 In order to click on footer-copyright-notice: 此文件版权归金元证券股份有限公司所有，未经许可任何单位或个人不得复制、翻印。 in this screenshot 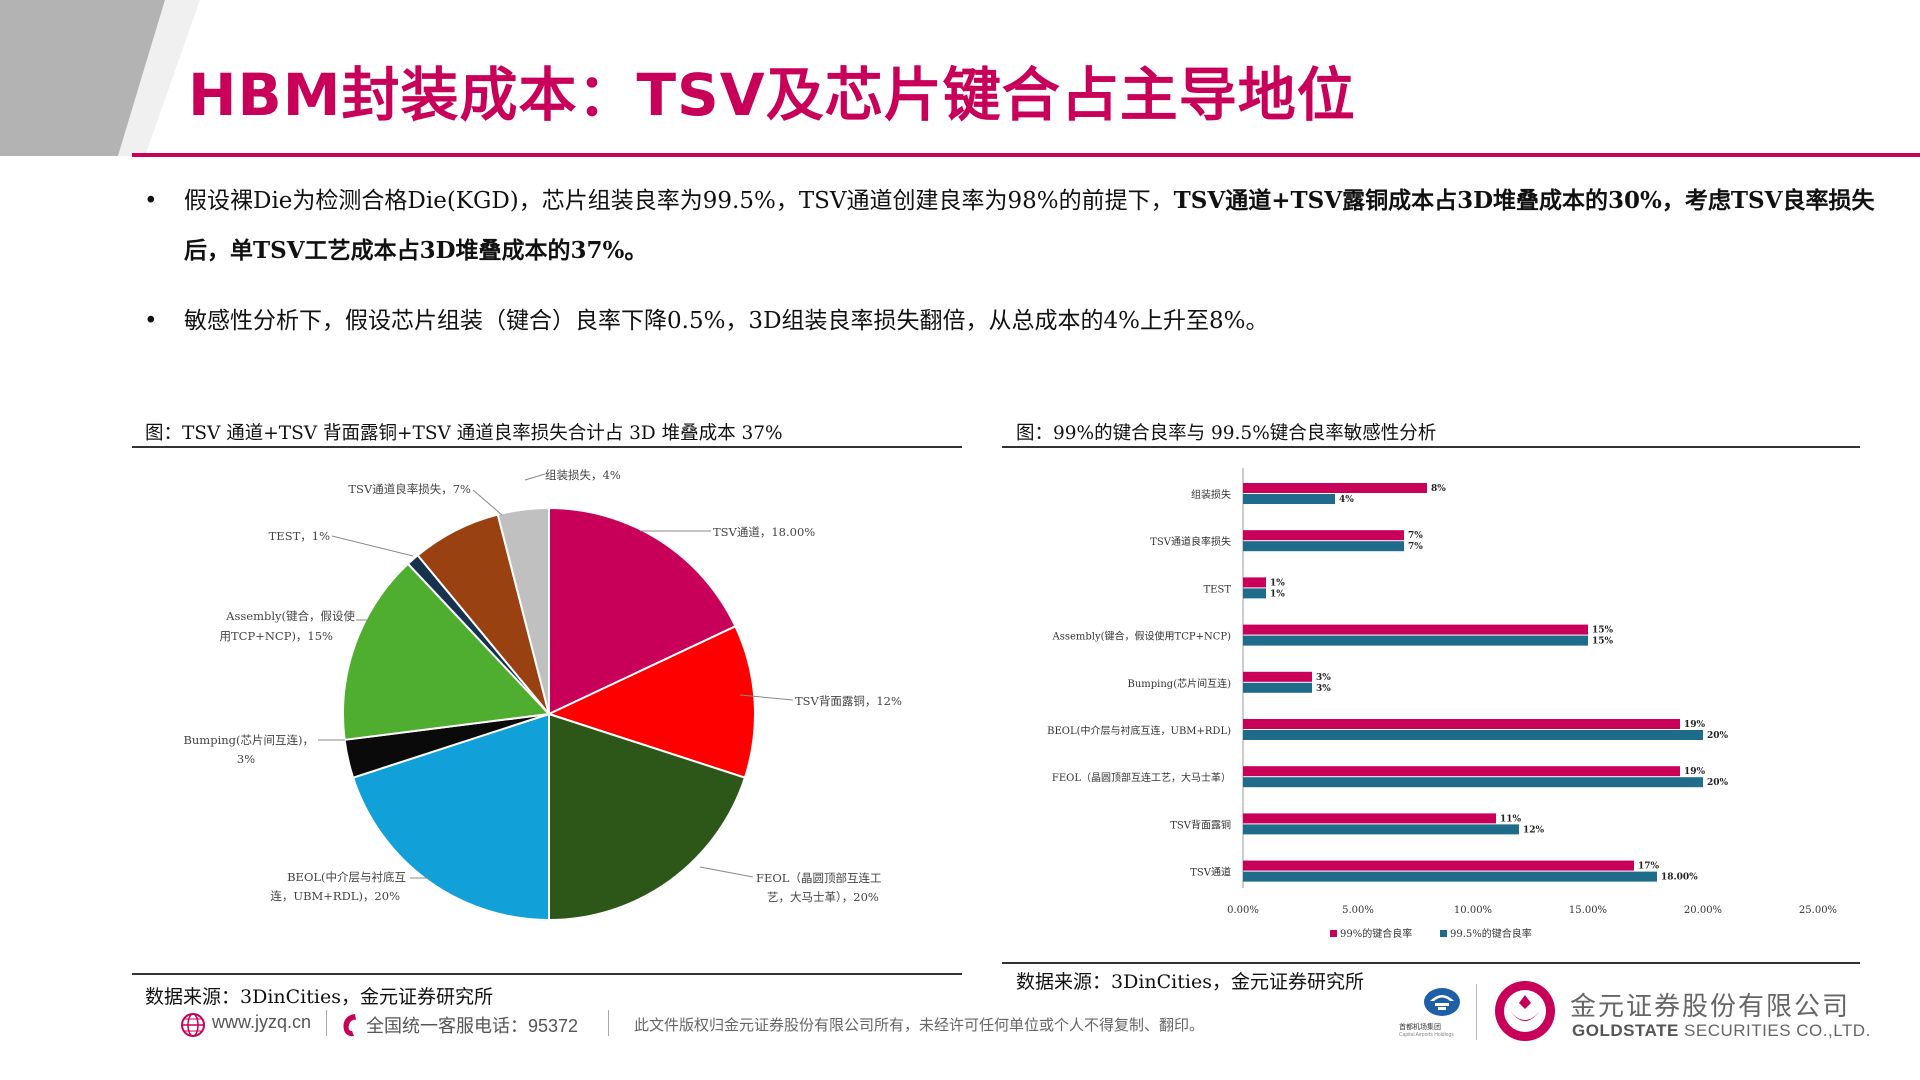, I will do `click(919, 1025)`.